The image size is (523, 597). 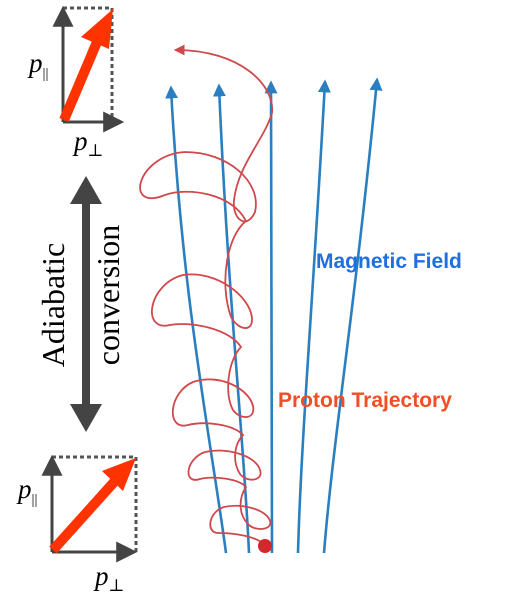 What do you see at coordinates (365, 400) in the screenshot?
I see `proton-trajectory-label: Proton Trajectory` at bounding box center [365, 400].